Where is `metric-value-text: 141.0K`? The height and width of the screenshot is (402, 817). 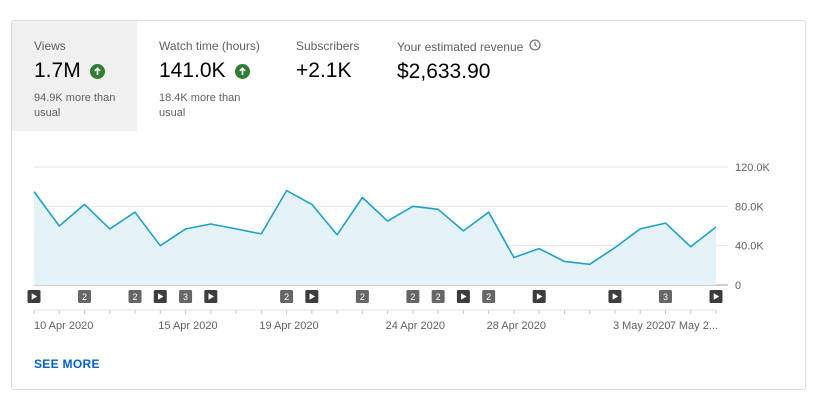
metric-value-text: 141.0K is located at coordinates (192, 70).